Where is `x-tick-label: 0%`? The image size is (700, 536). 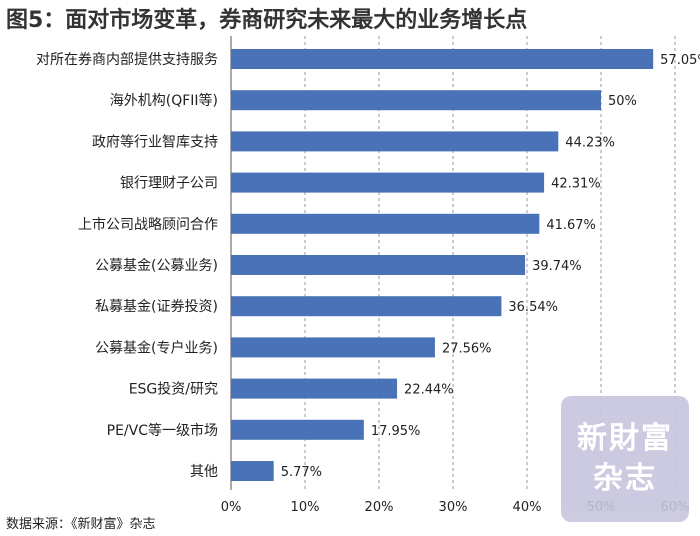
x-tick-label: 0% is located at coordinates (231, 507).